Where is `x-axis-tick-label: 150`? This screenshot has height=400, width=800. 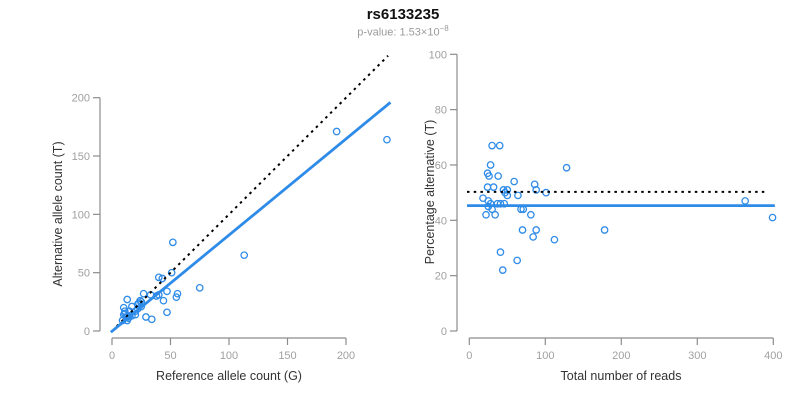
x-axis-tick-label: 150 is located at coordinates (287, 356).